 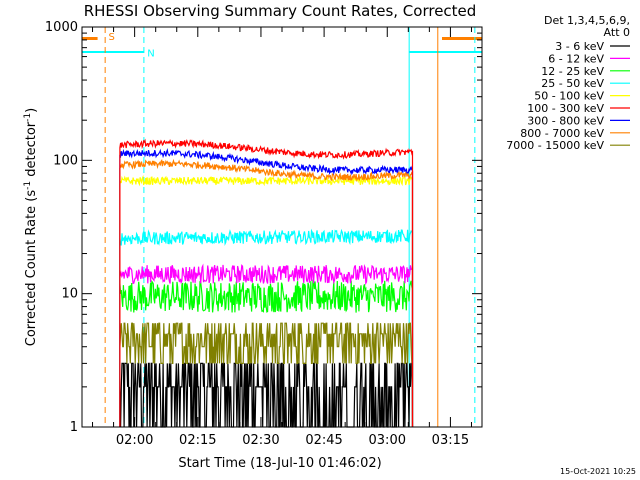 What do you see at coordinates (617, 32) in the screenshot?
I see `legend-header: Att 0` at bounding box center [617, 32].